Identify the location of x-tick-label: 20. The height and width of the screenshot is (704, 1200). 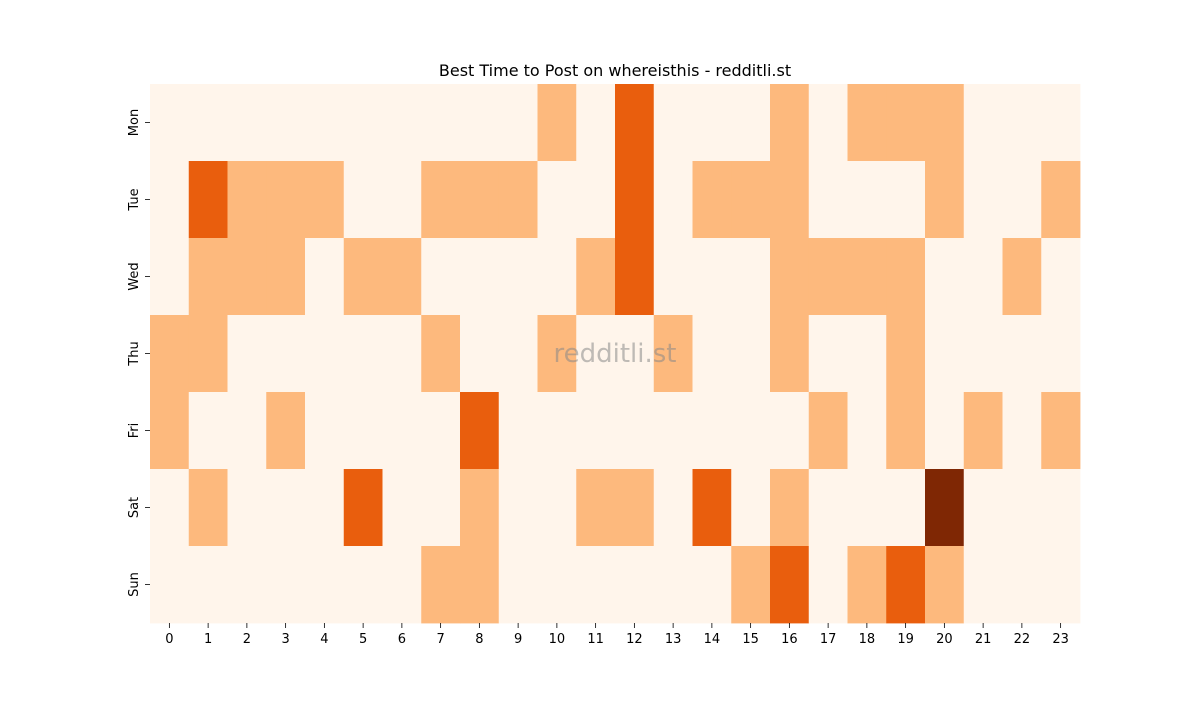
(944, 639).